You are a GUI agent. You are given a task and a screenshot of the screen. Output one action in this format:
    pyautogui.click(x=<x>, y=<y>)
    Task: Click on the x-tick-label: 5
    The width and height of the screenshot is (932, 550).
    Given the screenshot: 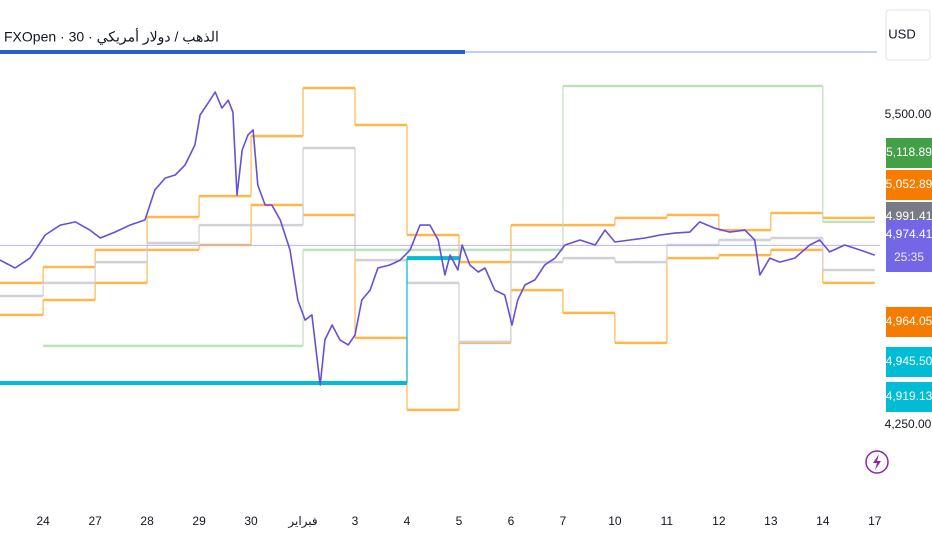 What is the action you would take?
    pyautogui.click(x=459, y=521)
    